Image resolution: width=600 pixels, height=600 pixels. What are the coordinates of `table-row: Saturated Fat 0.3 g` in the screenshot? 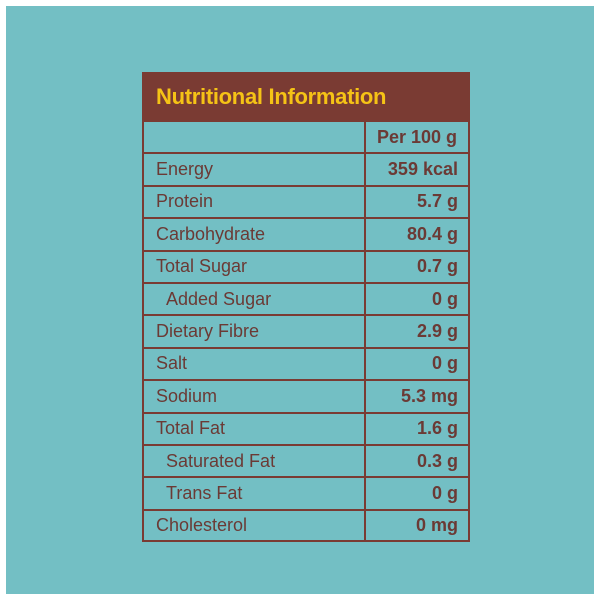 It's located at (306, 460).